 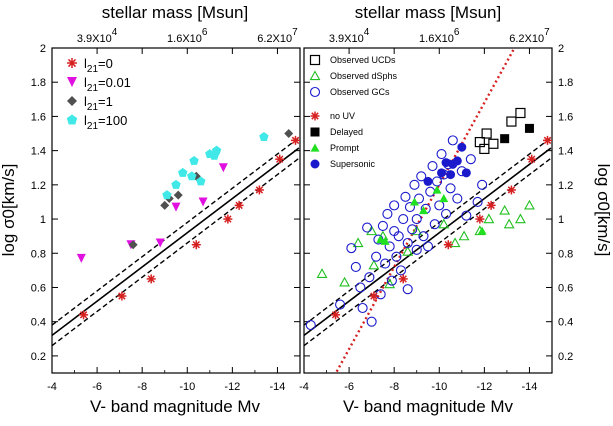 I want to click on y-tick-label: 1, so click(x=561, y=220).